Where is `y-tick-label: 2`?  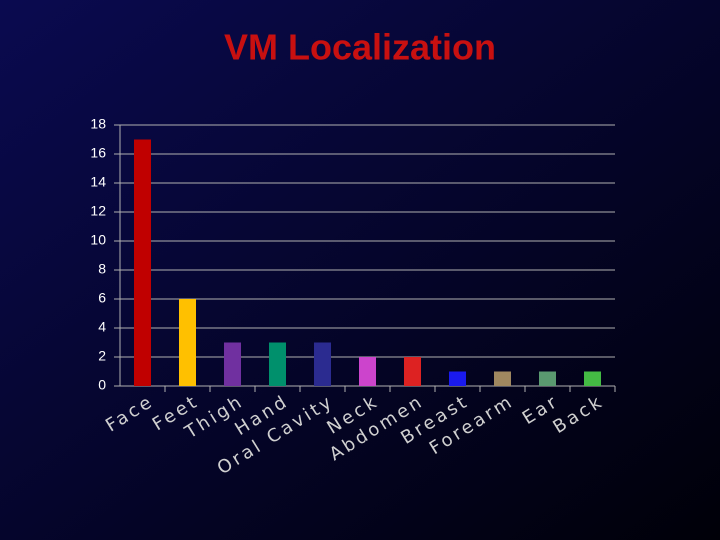 y-tick-label: 2 is located at coordinates (102, 356).